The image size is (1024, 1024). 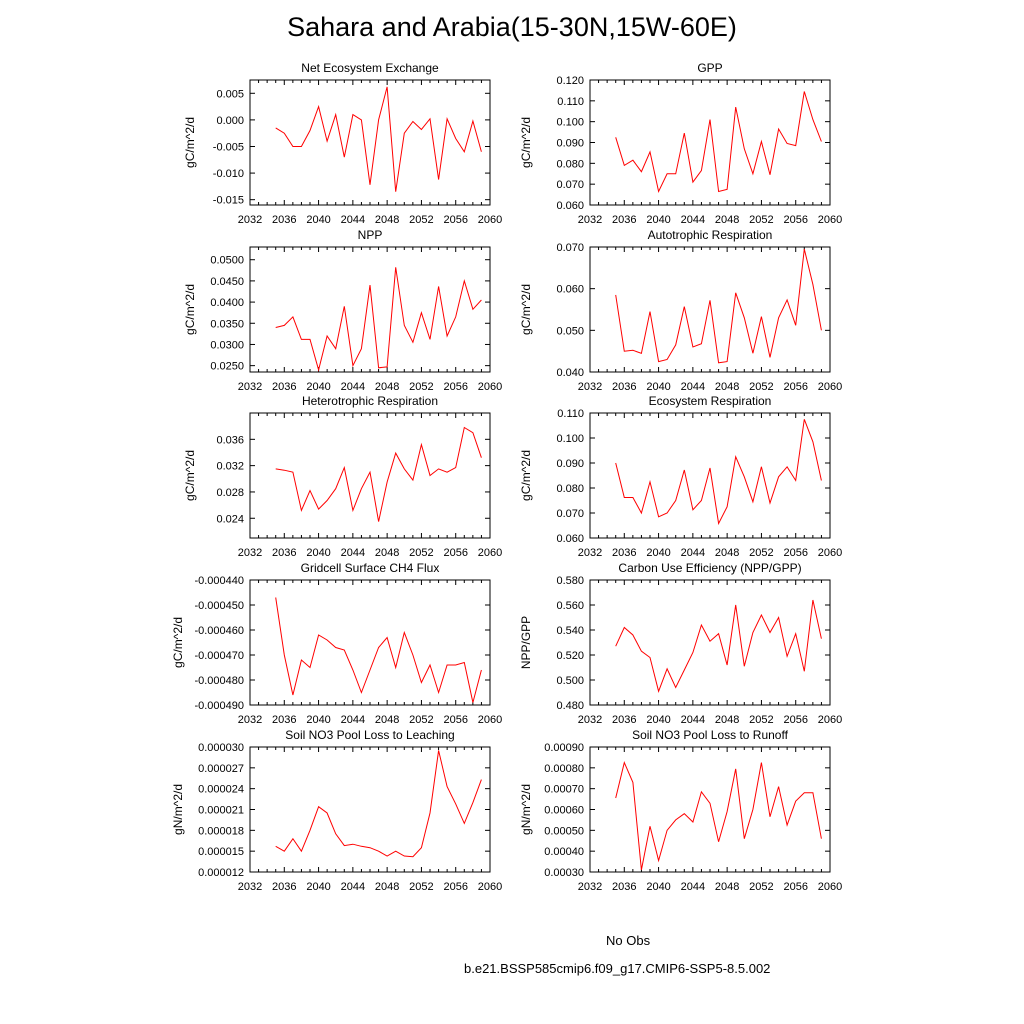 What do you see at coordinates (370, 235) in the screenshot?
I see `panel-title: NPP` at bounding box center [370, 235].